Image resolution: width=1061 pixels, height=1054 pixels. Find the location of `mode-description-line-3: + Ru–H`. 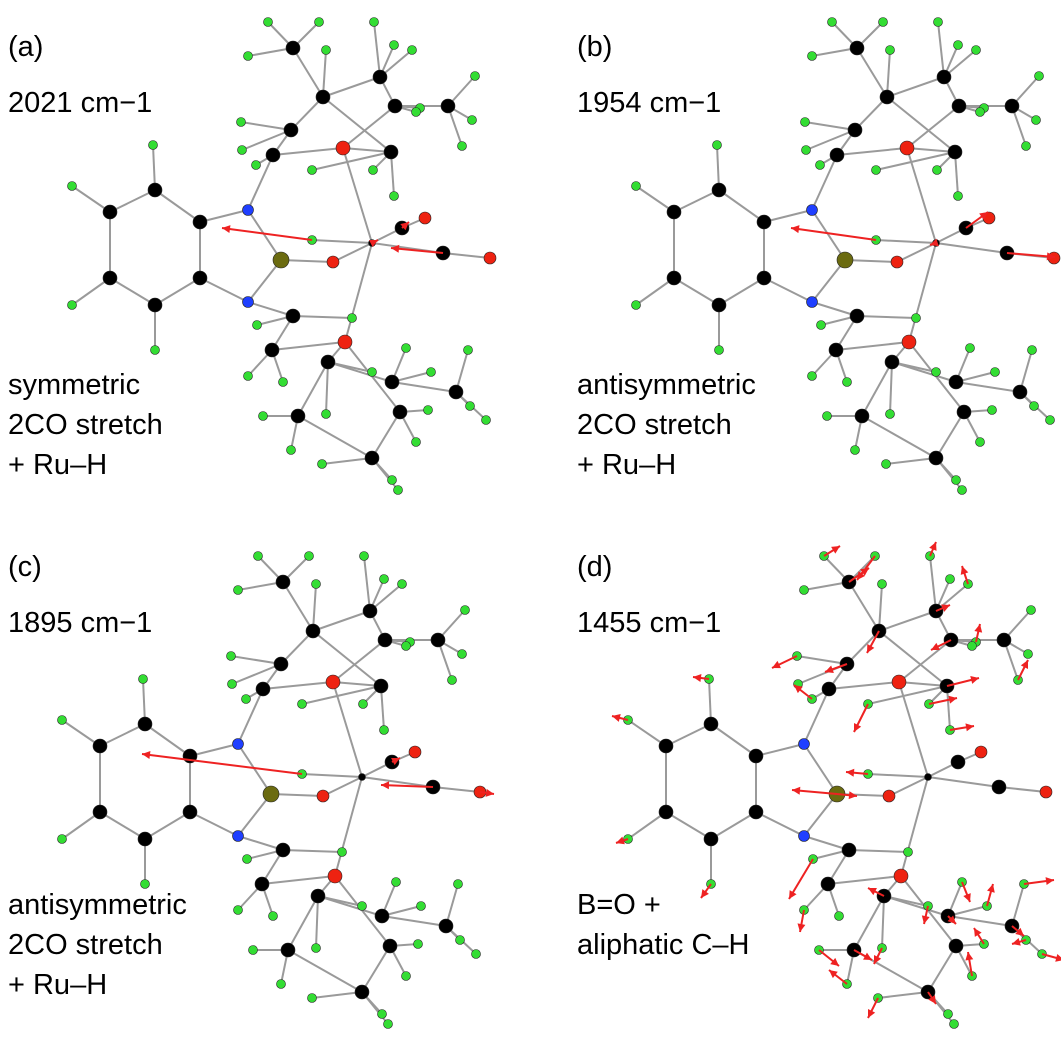

mode-description-line-3: + Ru–H is located at coordinates (57, 465).